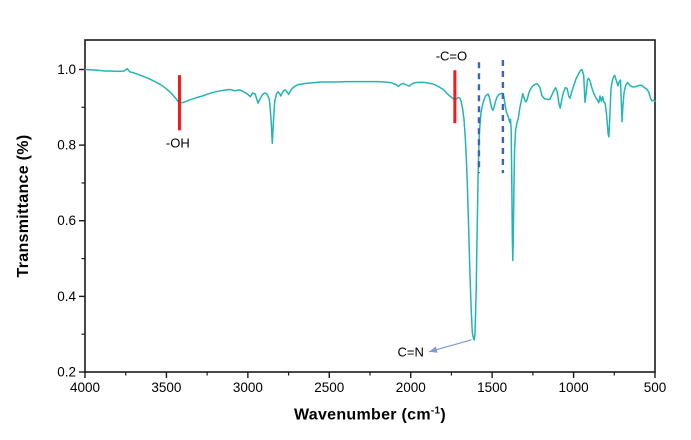 This screenshot has width=691, height=440. What do you see at coordinates (66, 220) in the screenshot?
I see `y-tick-label: 0.6` at bounding box center [66, 220].